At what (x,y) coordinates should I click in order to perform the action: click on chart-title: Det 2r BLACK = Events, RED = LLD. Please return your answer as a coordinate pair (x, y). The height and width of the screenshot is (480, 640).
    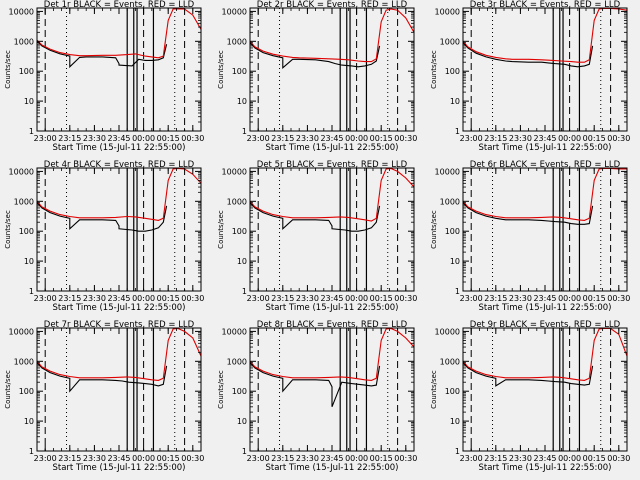
    Looking at the image, I should click on (332, 5).